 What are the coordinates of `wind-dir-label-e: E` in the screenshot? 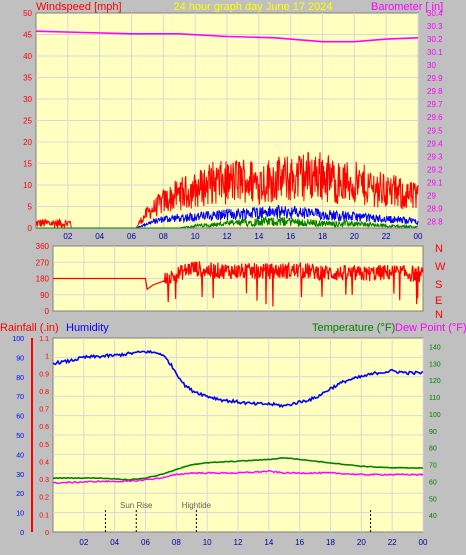 It's located at (438, 301).